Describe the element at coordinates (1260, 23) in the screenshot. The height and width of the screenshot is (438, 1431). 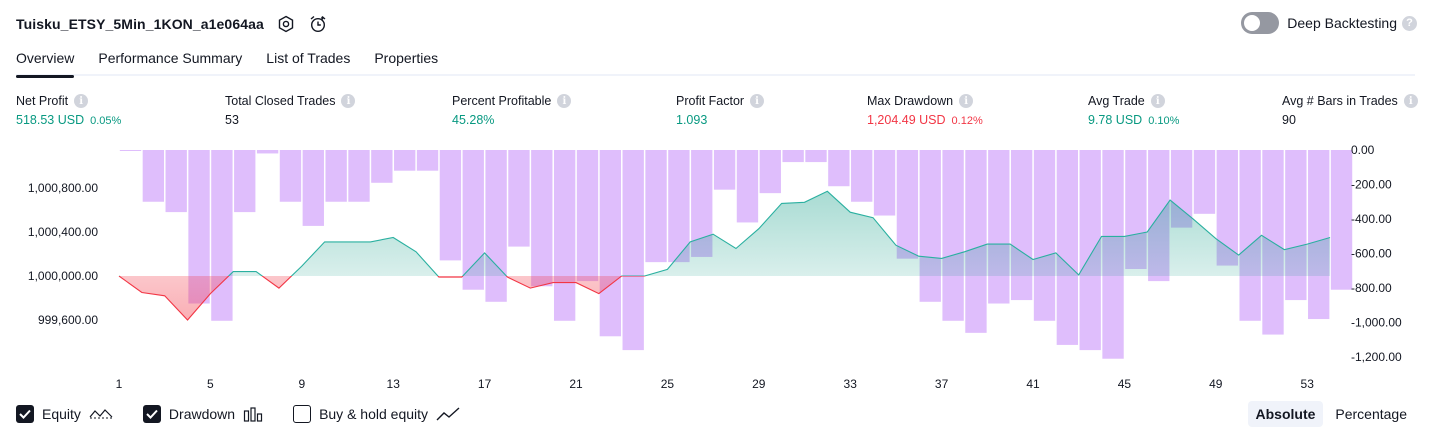
I see `deep-backtesting-toggle` at that location.